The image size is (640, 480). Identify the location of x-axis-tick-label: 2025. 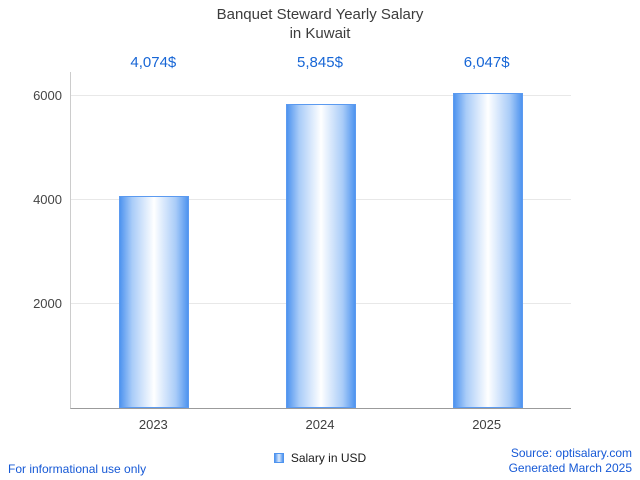
(487, 424).